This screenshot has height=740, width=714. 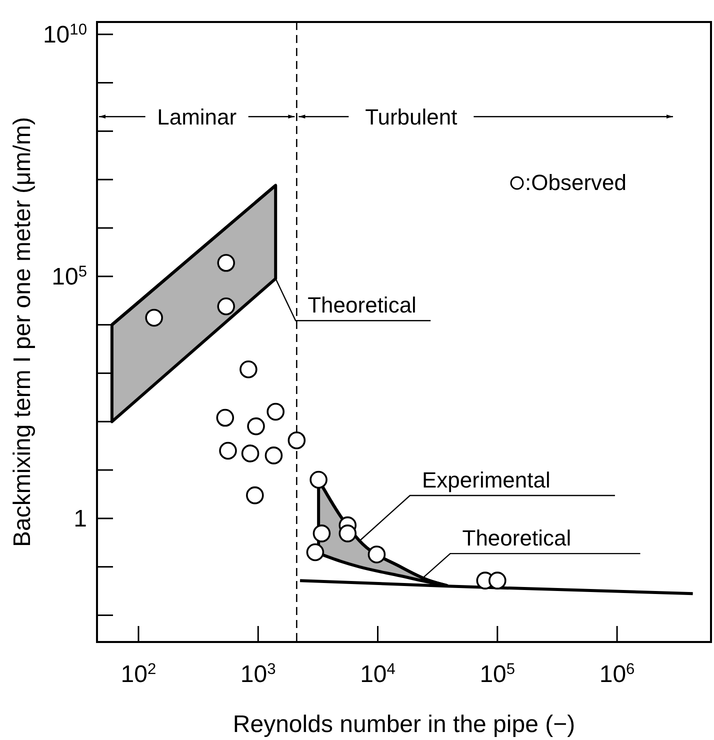 What do you see at coordinates (80, 518) in the screenshot?
I see `y-tick-label: 1` at bounding box center [80, 518].